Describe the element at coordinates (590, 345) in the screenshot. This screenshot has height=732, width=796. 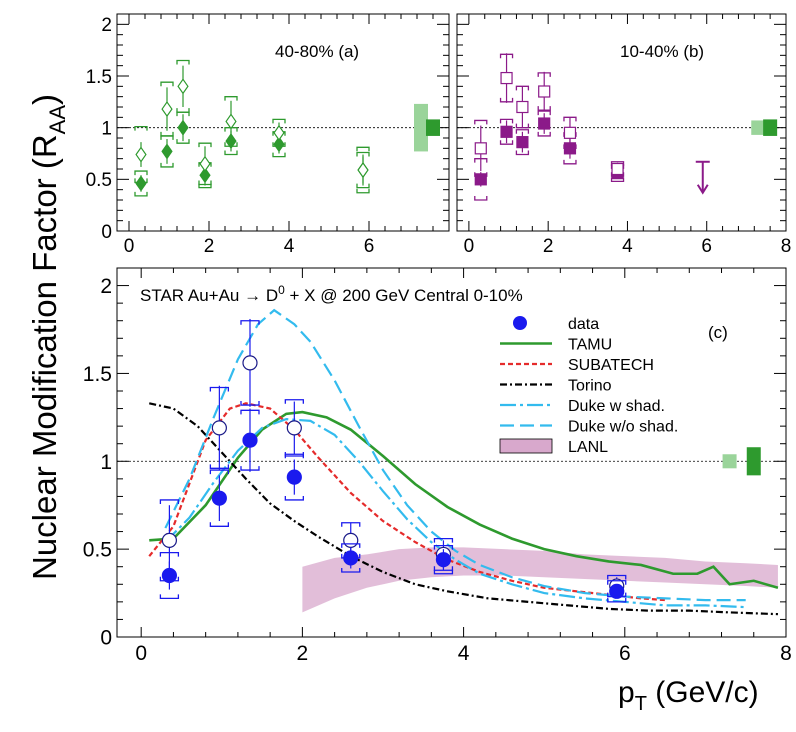
I see `legend-label: TAMU` at that location.